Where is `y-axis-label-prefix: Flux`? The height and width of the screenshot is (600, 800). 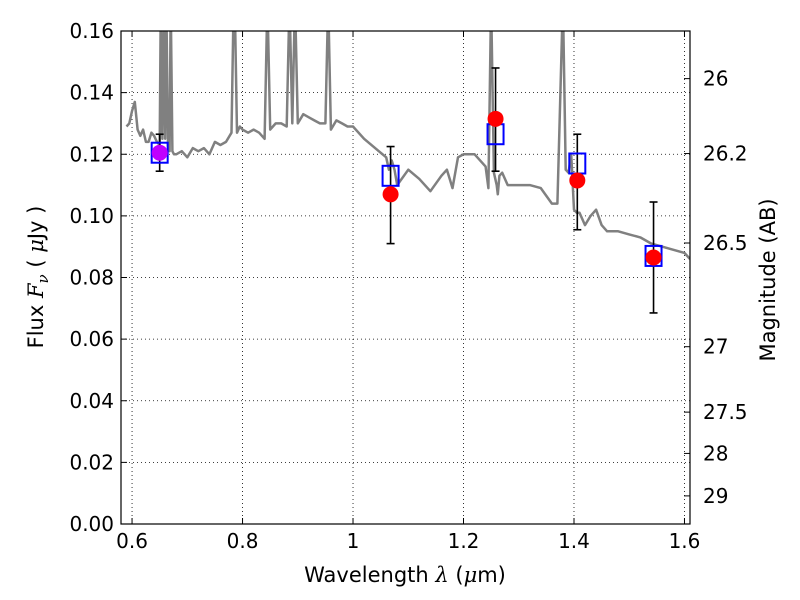
y-axis-label-prefix: Flux is located at coordinates (36, 323).